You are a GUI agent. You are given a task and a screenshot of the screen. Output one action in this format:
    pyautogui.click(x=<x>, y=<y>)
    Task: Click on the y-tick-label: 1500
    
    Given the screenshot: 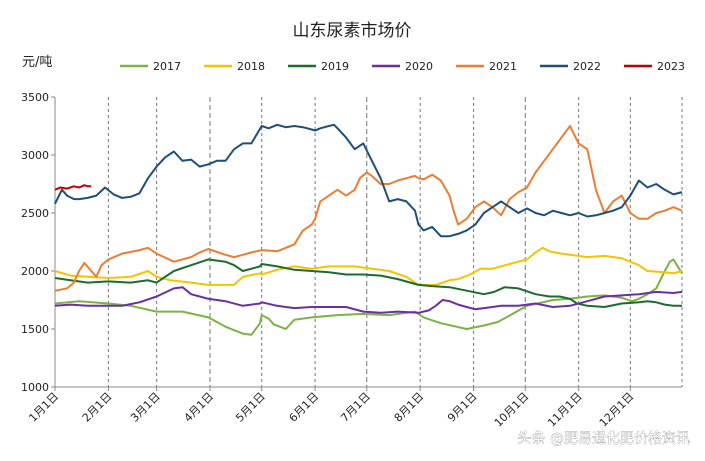 What is the action you would take?
    pyautogui.click(x=35, y=329)
    